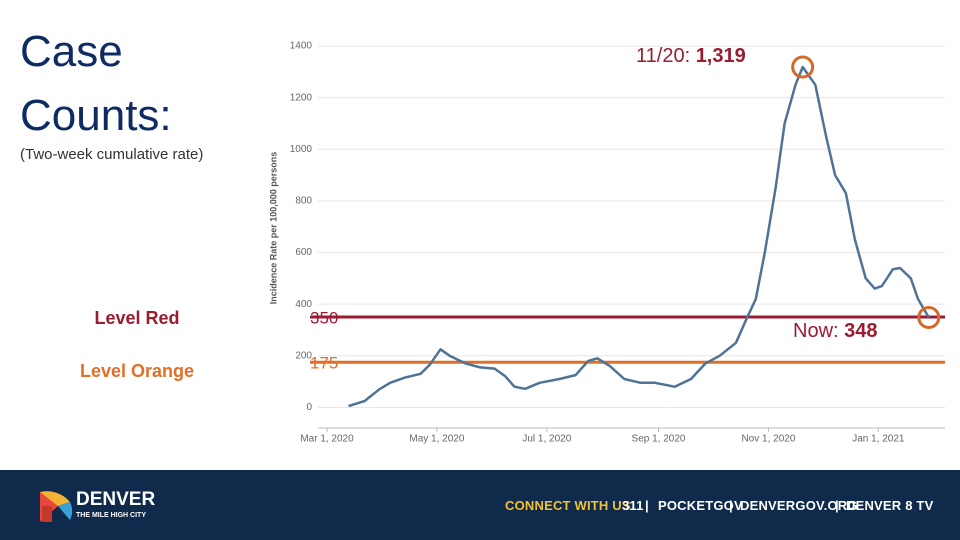 This screenshot has height=540, width=960. Describe the element at coordinates (633, 505) in the screenshot. I see `footer-link: 311` at that location.